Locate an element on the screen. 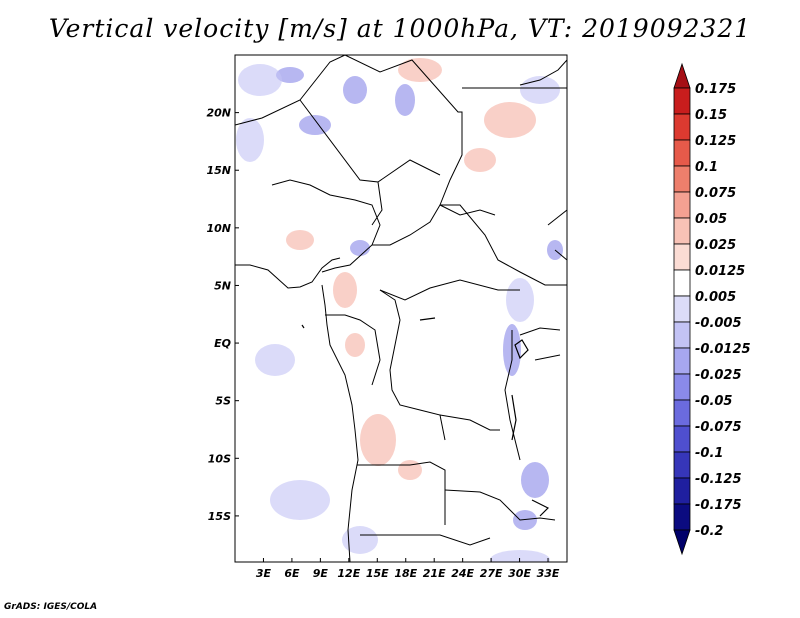 This screenshot has height=618, width=800. colorbar-level-label: 0.025 is located at coordinates (715, 245).